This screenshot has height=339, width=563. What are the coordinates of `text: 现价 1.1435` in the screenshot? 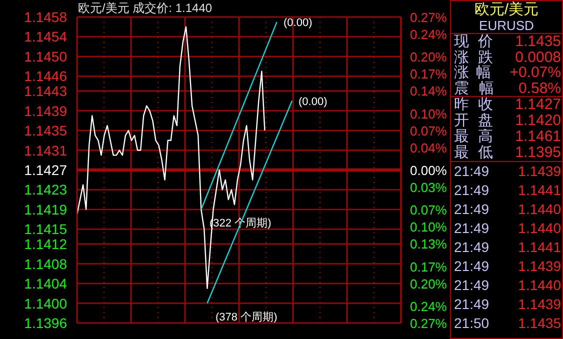 It's located at (507, 41).